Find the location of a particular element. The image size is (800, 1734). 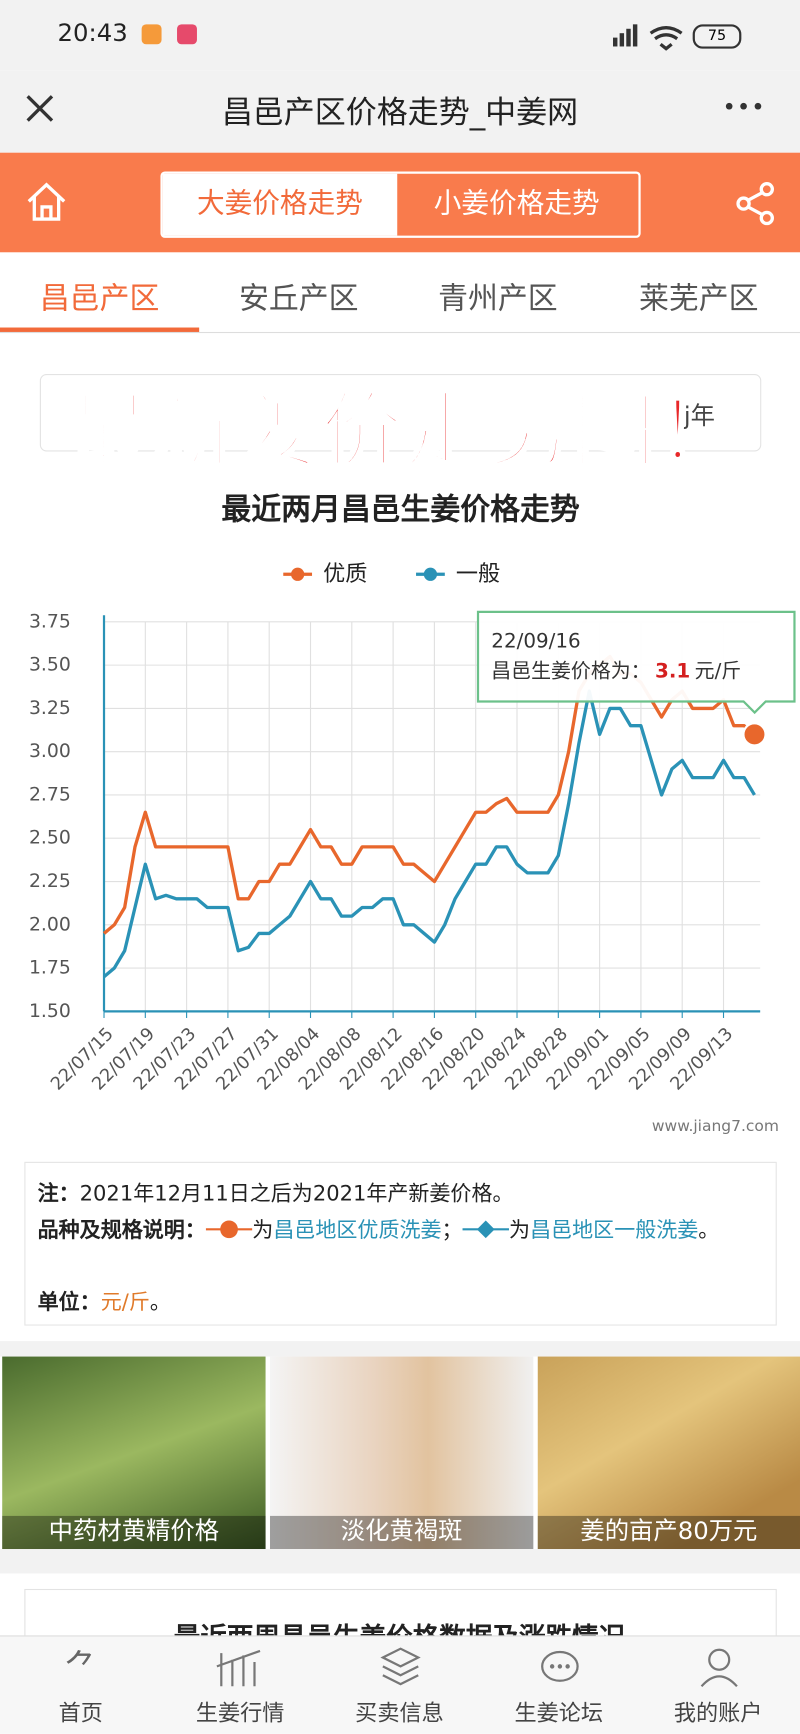

tile-caption: 中药材黄精价格 is located at coordinates (134, 1532).